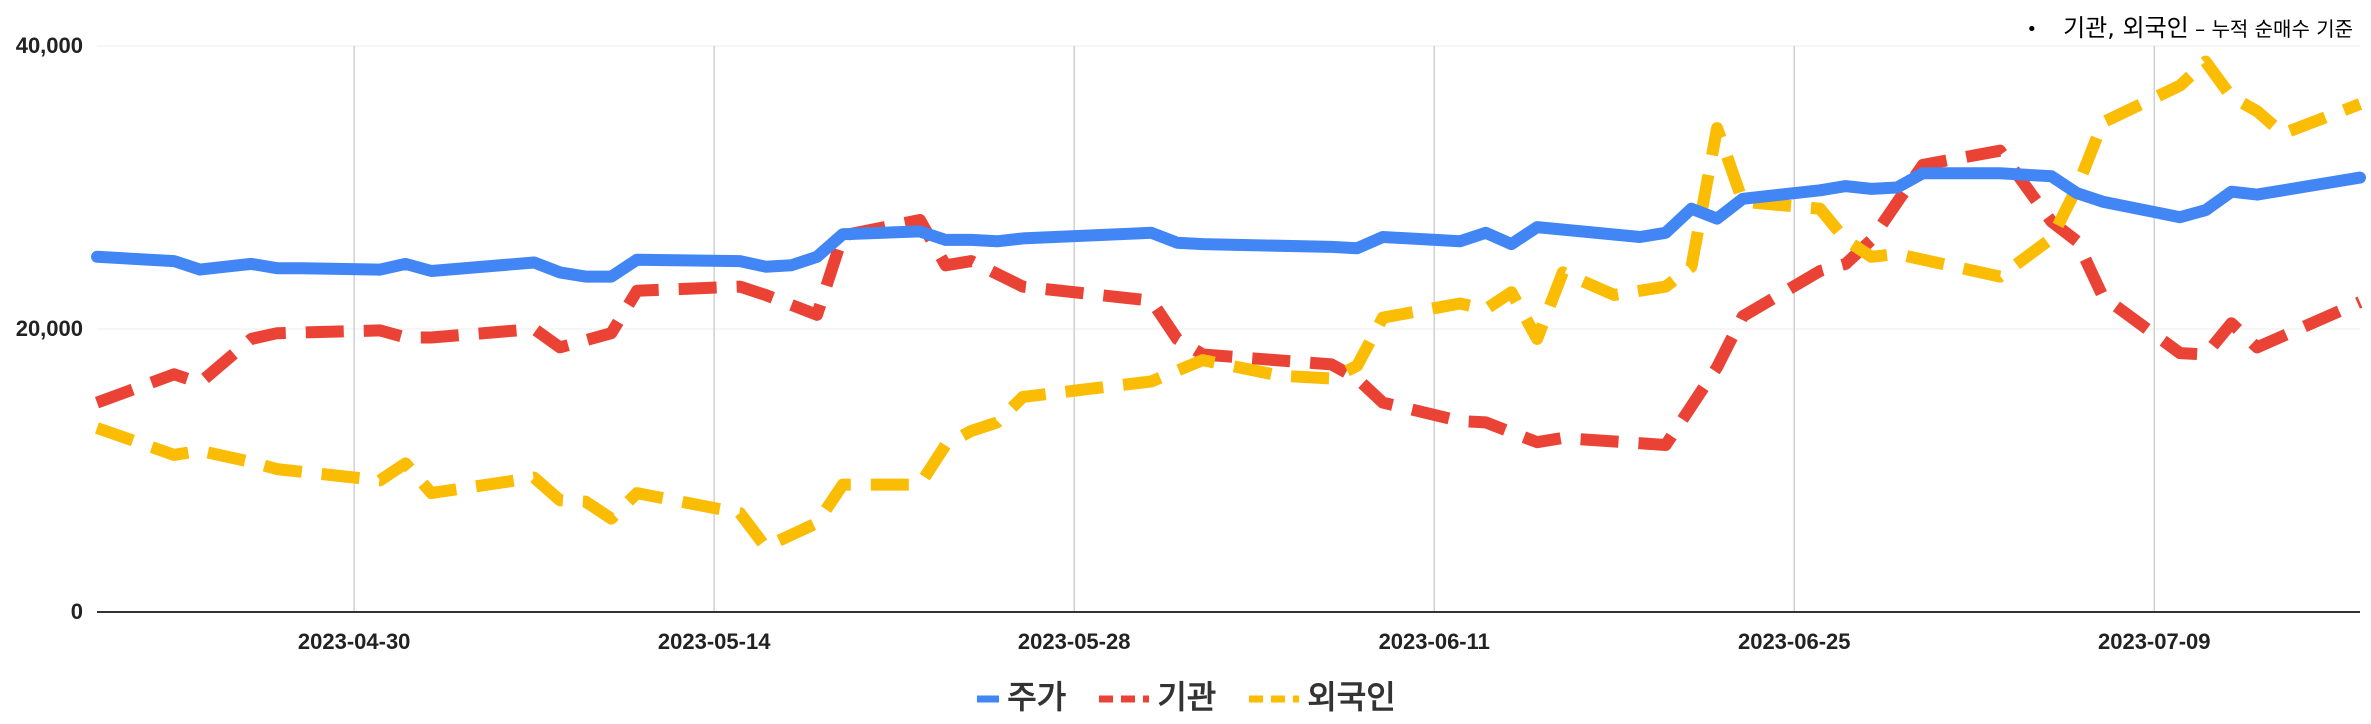  What do you see at coordinates (49, 45) in the screenshot?
I see `y-tick-label: 40,000` at bounding box center [49, 45].